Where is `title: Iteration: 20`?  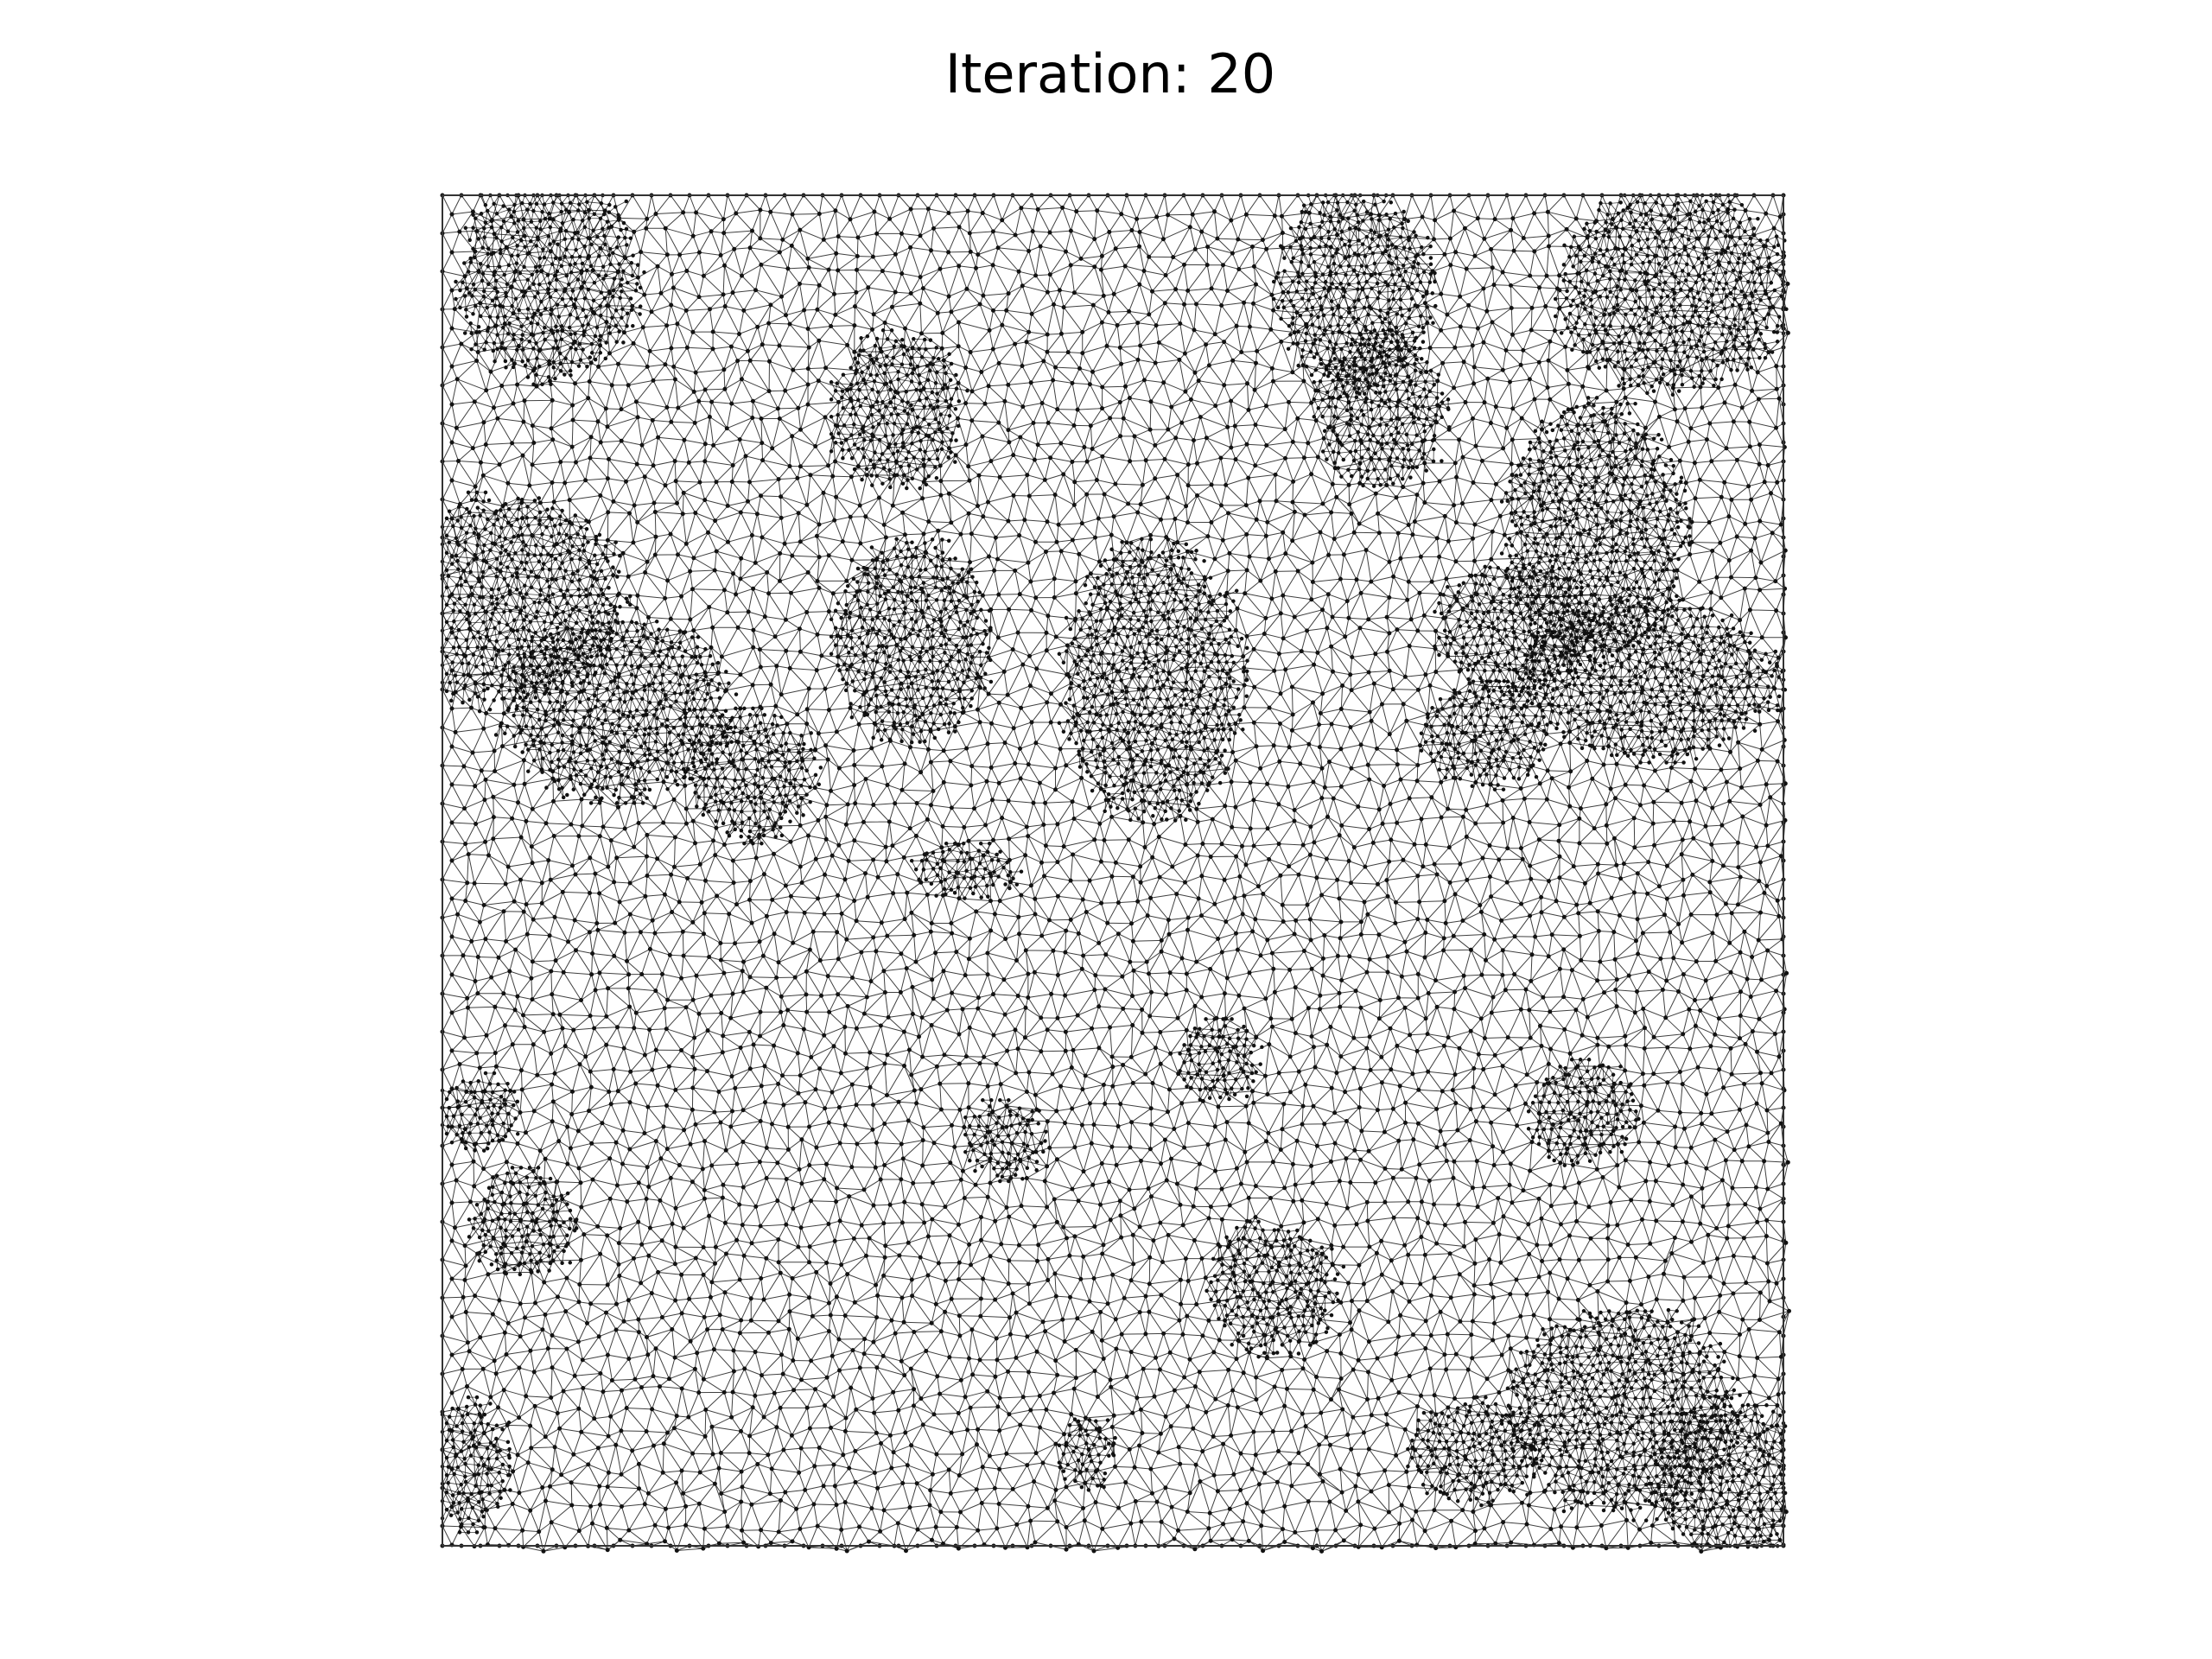 title: Iteration: 20 is located at coordinates (1110, 73).